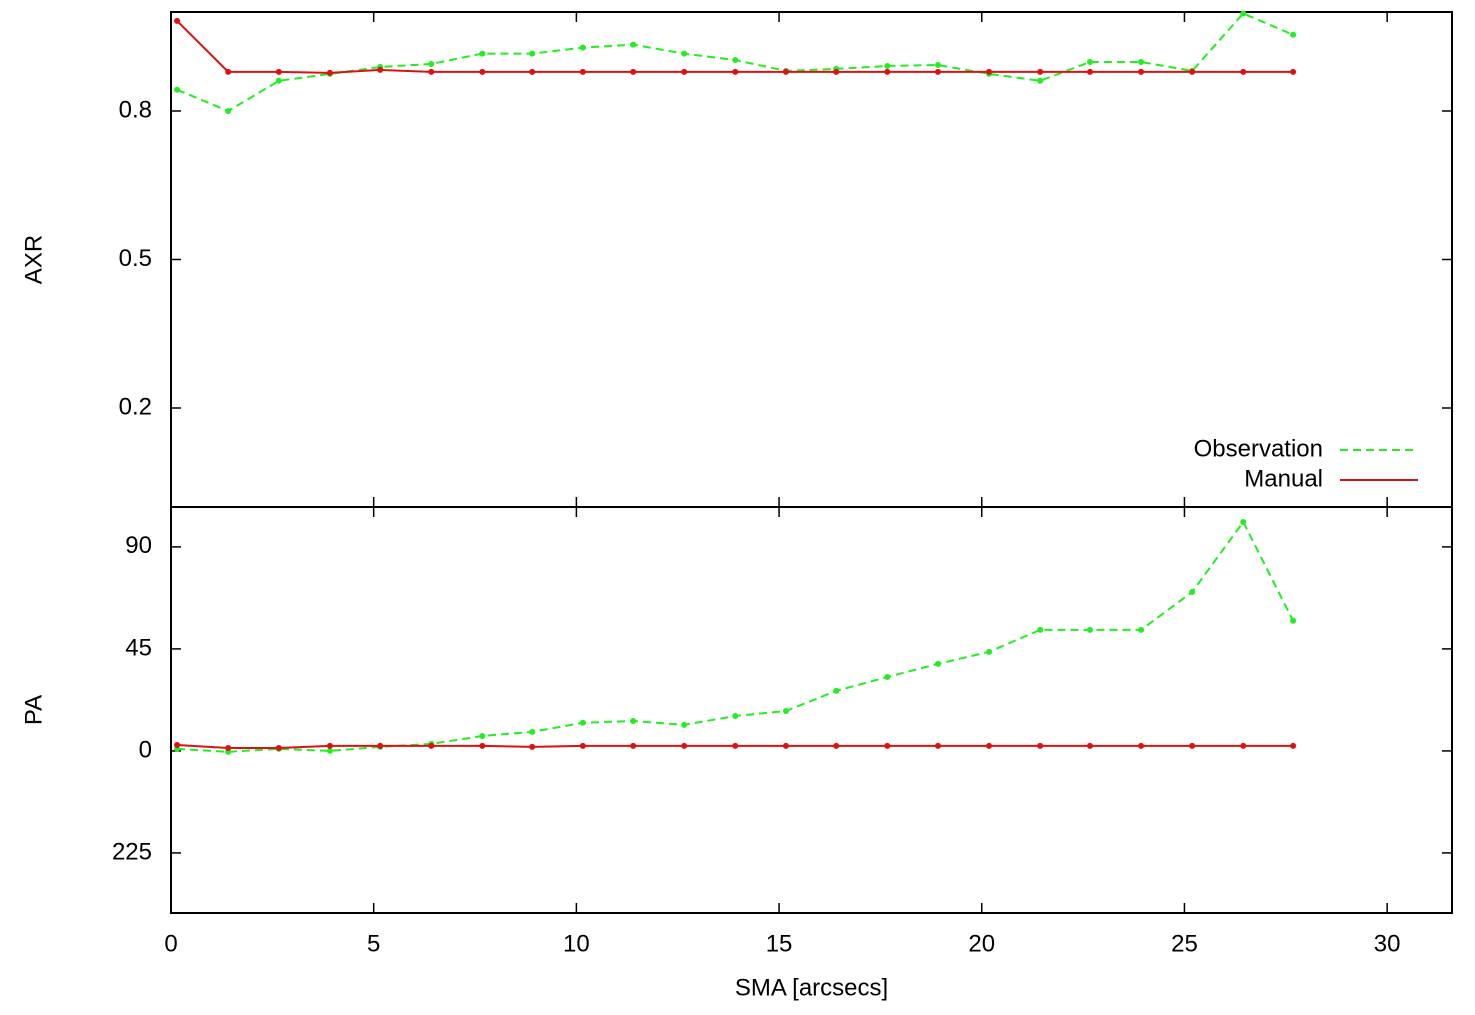 The height and width of the screenshot is (1015, 1475). Describe the element at coordinates (576, 943) in the screenshot. I see `x-tick-label: 10` at that location.